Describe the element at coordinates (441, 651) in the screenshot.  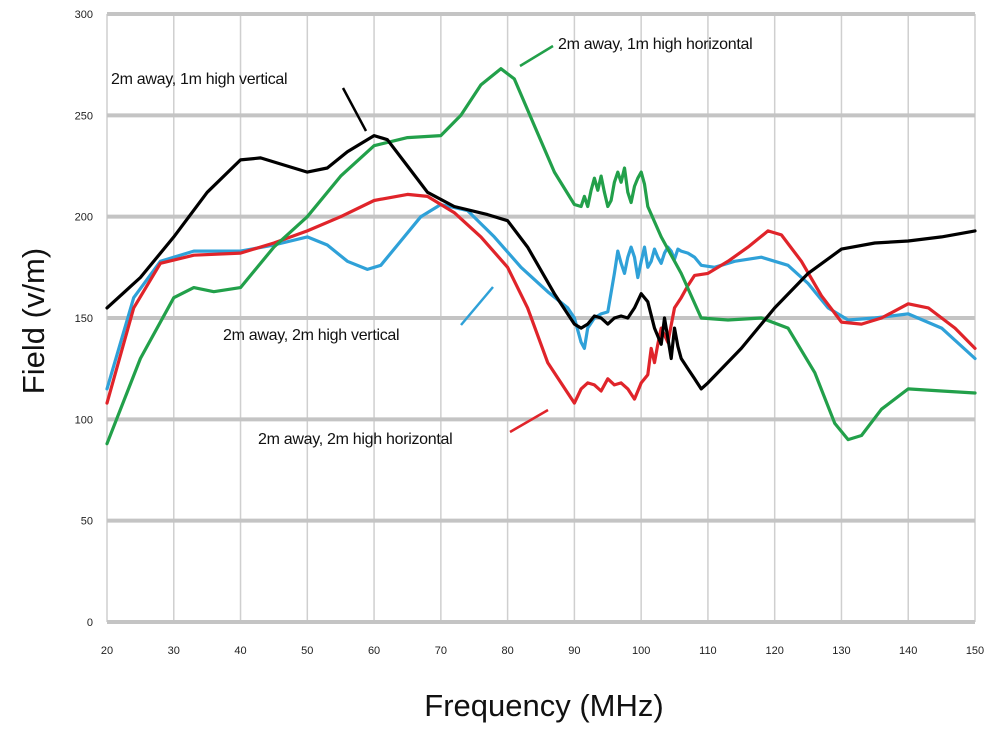
I see `x-tick-label: 70` at that location.